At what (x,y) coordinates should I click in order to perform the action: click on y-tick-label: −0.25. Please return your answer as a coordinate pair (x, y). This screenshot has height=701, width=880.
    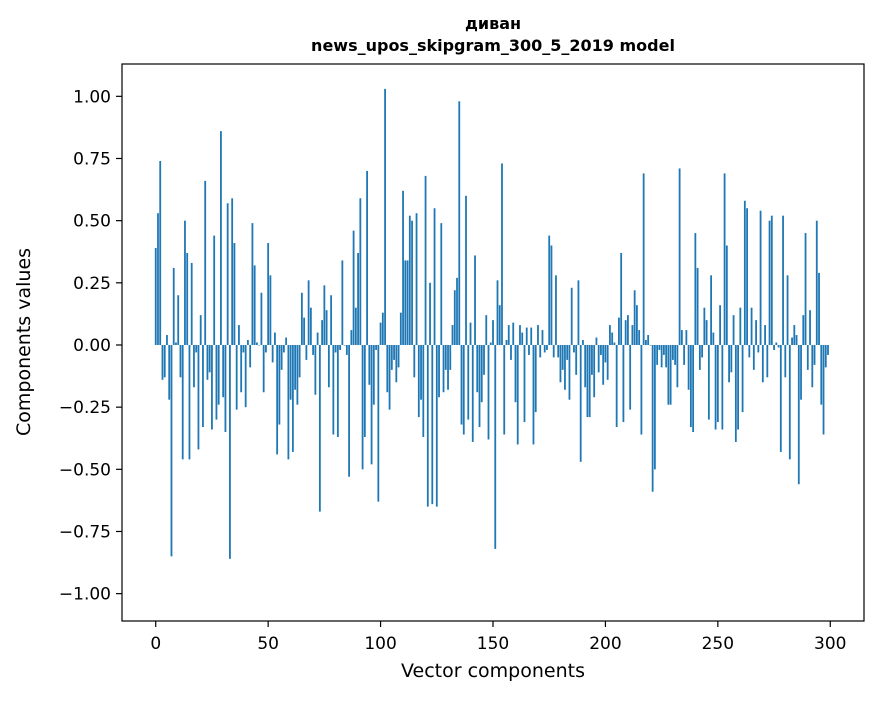
    Looking at the image, I should click on (85, 408).